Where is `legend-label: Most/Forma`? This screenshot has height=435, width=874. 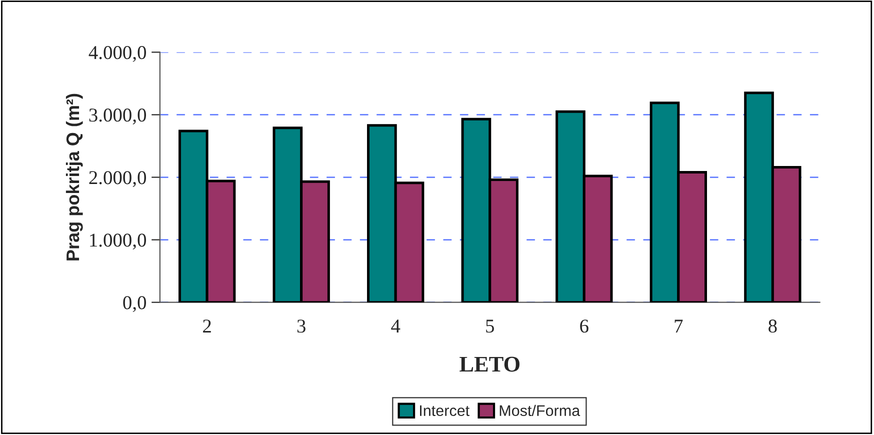
legend-label: Most/Forma is located at coordinates (540, 410).